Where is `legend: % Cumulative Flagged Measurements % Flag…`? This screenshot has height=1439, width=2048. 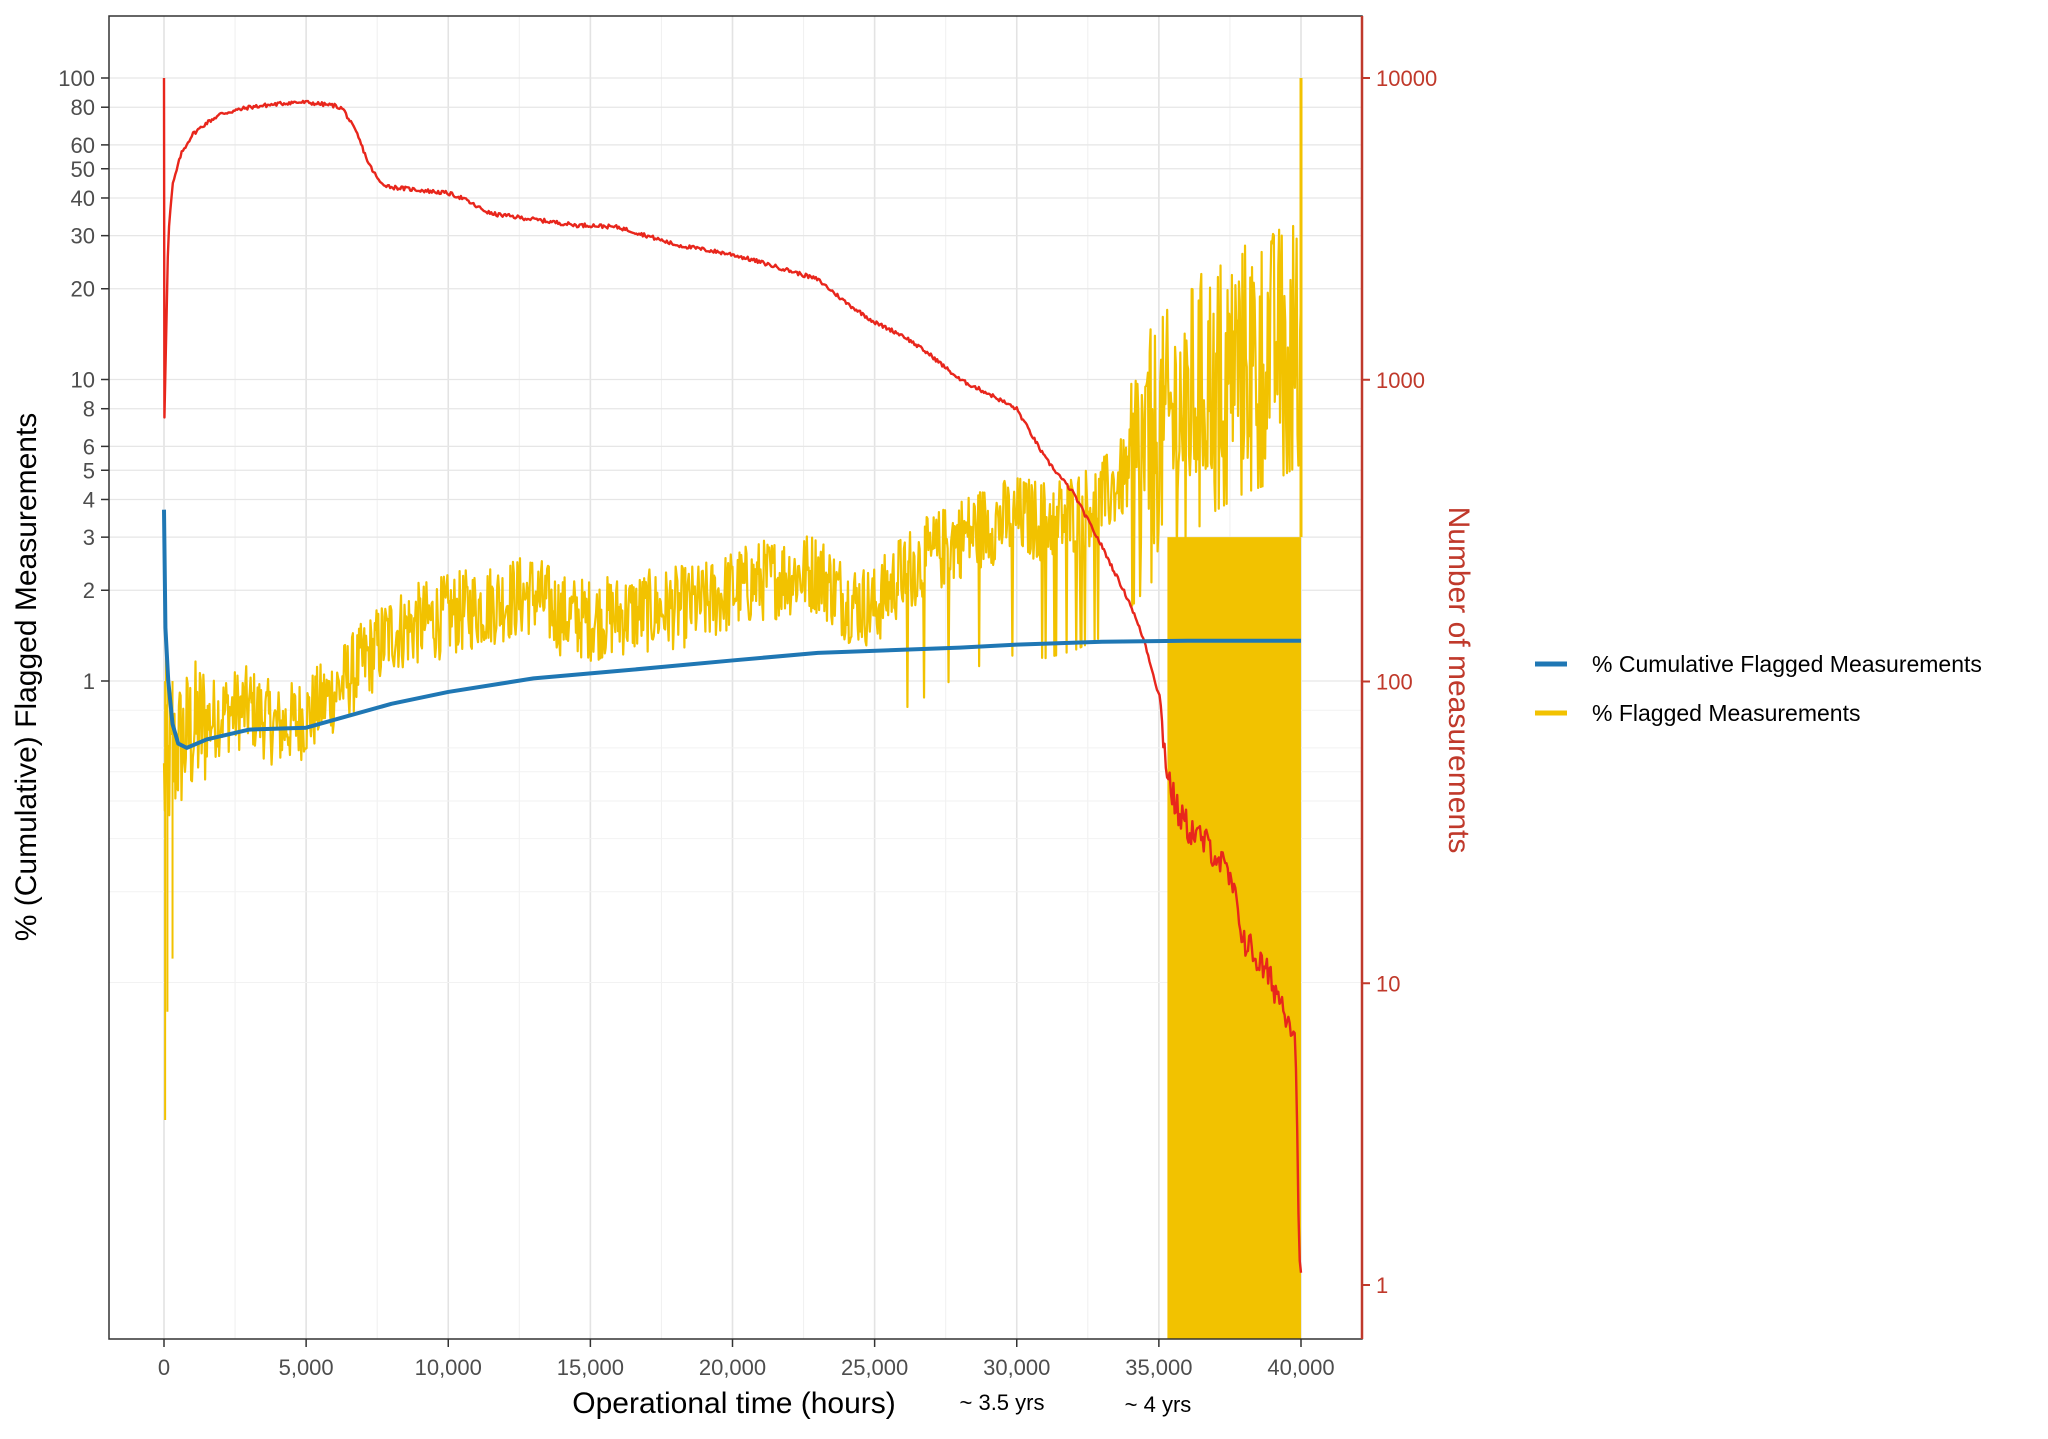
legend: % Cumulative Flagged Measurements % Flag… is located at coordinates (1758, 688).